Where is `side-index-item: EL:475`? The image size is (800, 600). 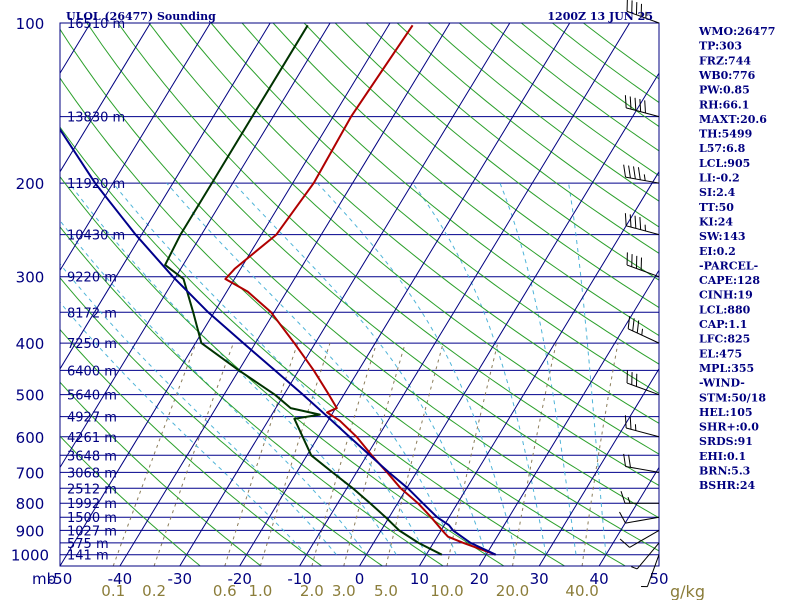
side-index-item: EL:475 is located at coordinates (720, 353).